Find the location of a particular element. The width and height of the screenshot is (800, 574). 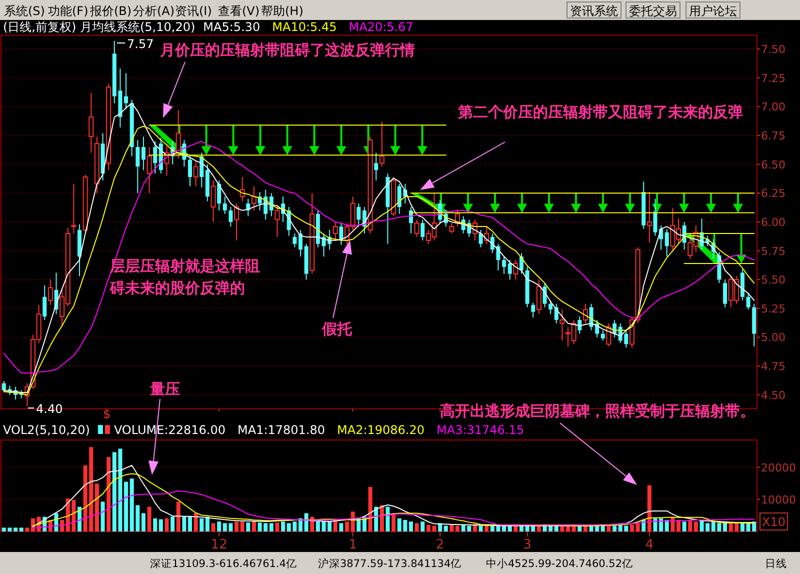

y-tick-label: 7.25 is located at coordinates (773, 78).